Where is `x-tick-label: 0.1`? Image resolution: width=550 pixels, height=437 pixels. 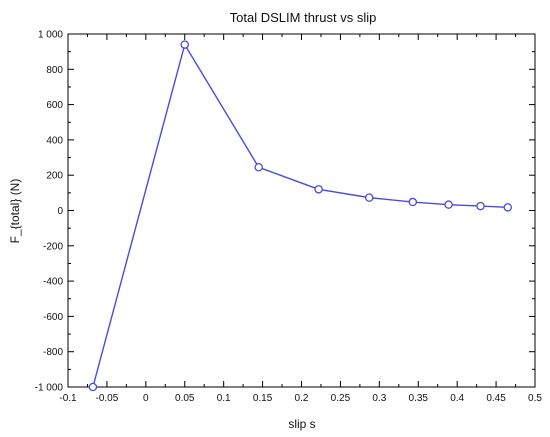 x-tick-label: 0.1 is located at coordinates (224, 398).